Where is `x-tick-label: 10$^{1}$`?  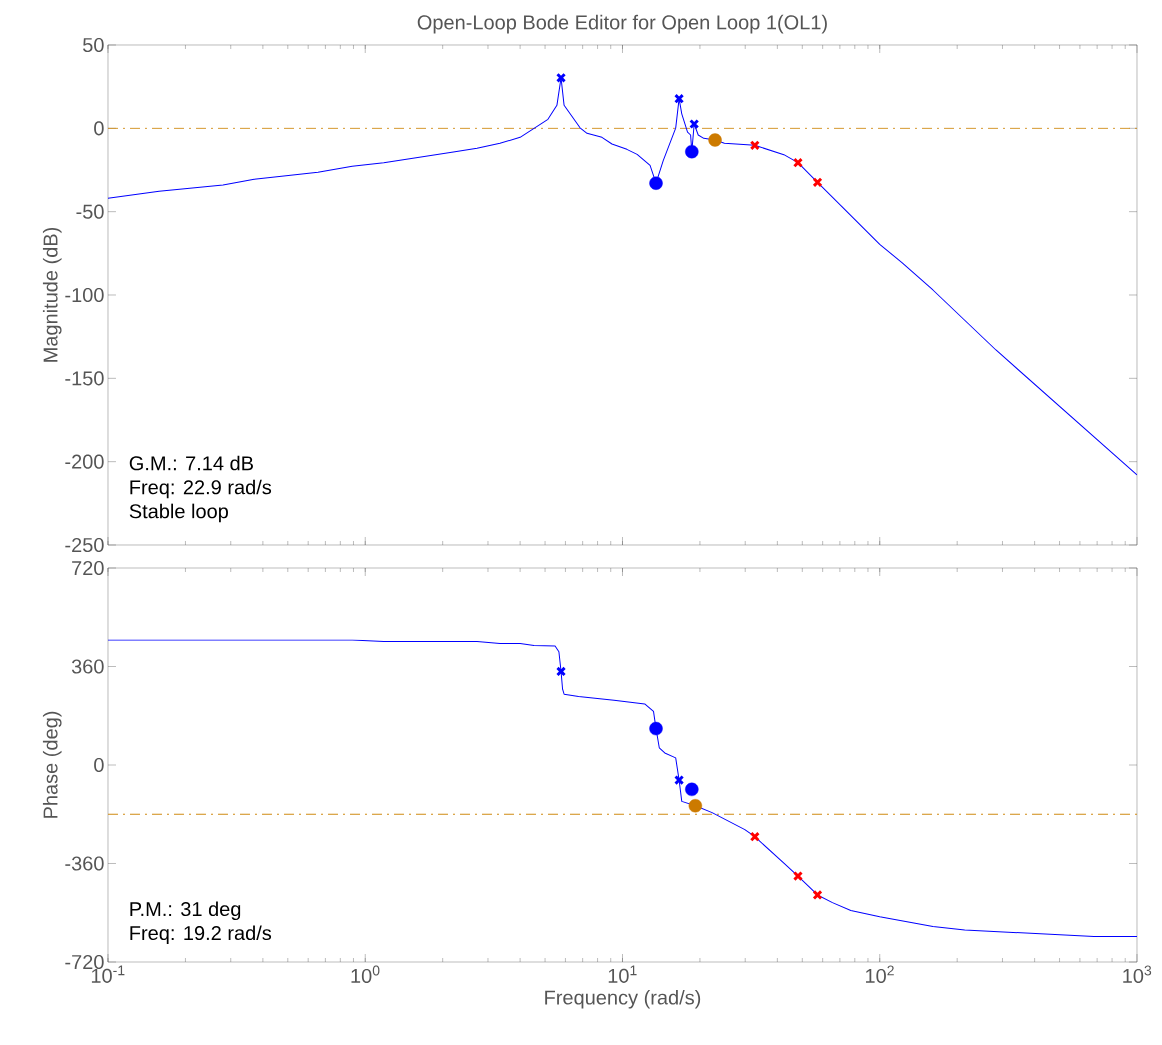 x-tick-label: 10$^{1}$ is located at coordinates (622, 974).